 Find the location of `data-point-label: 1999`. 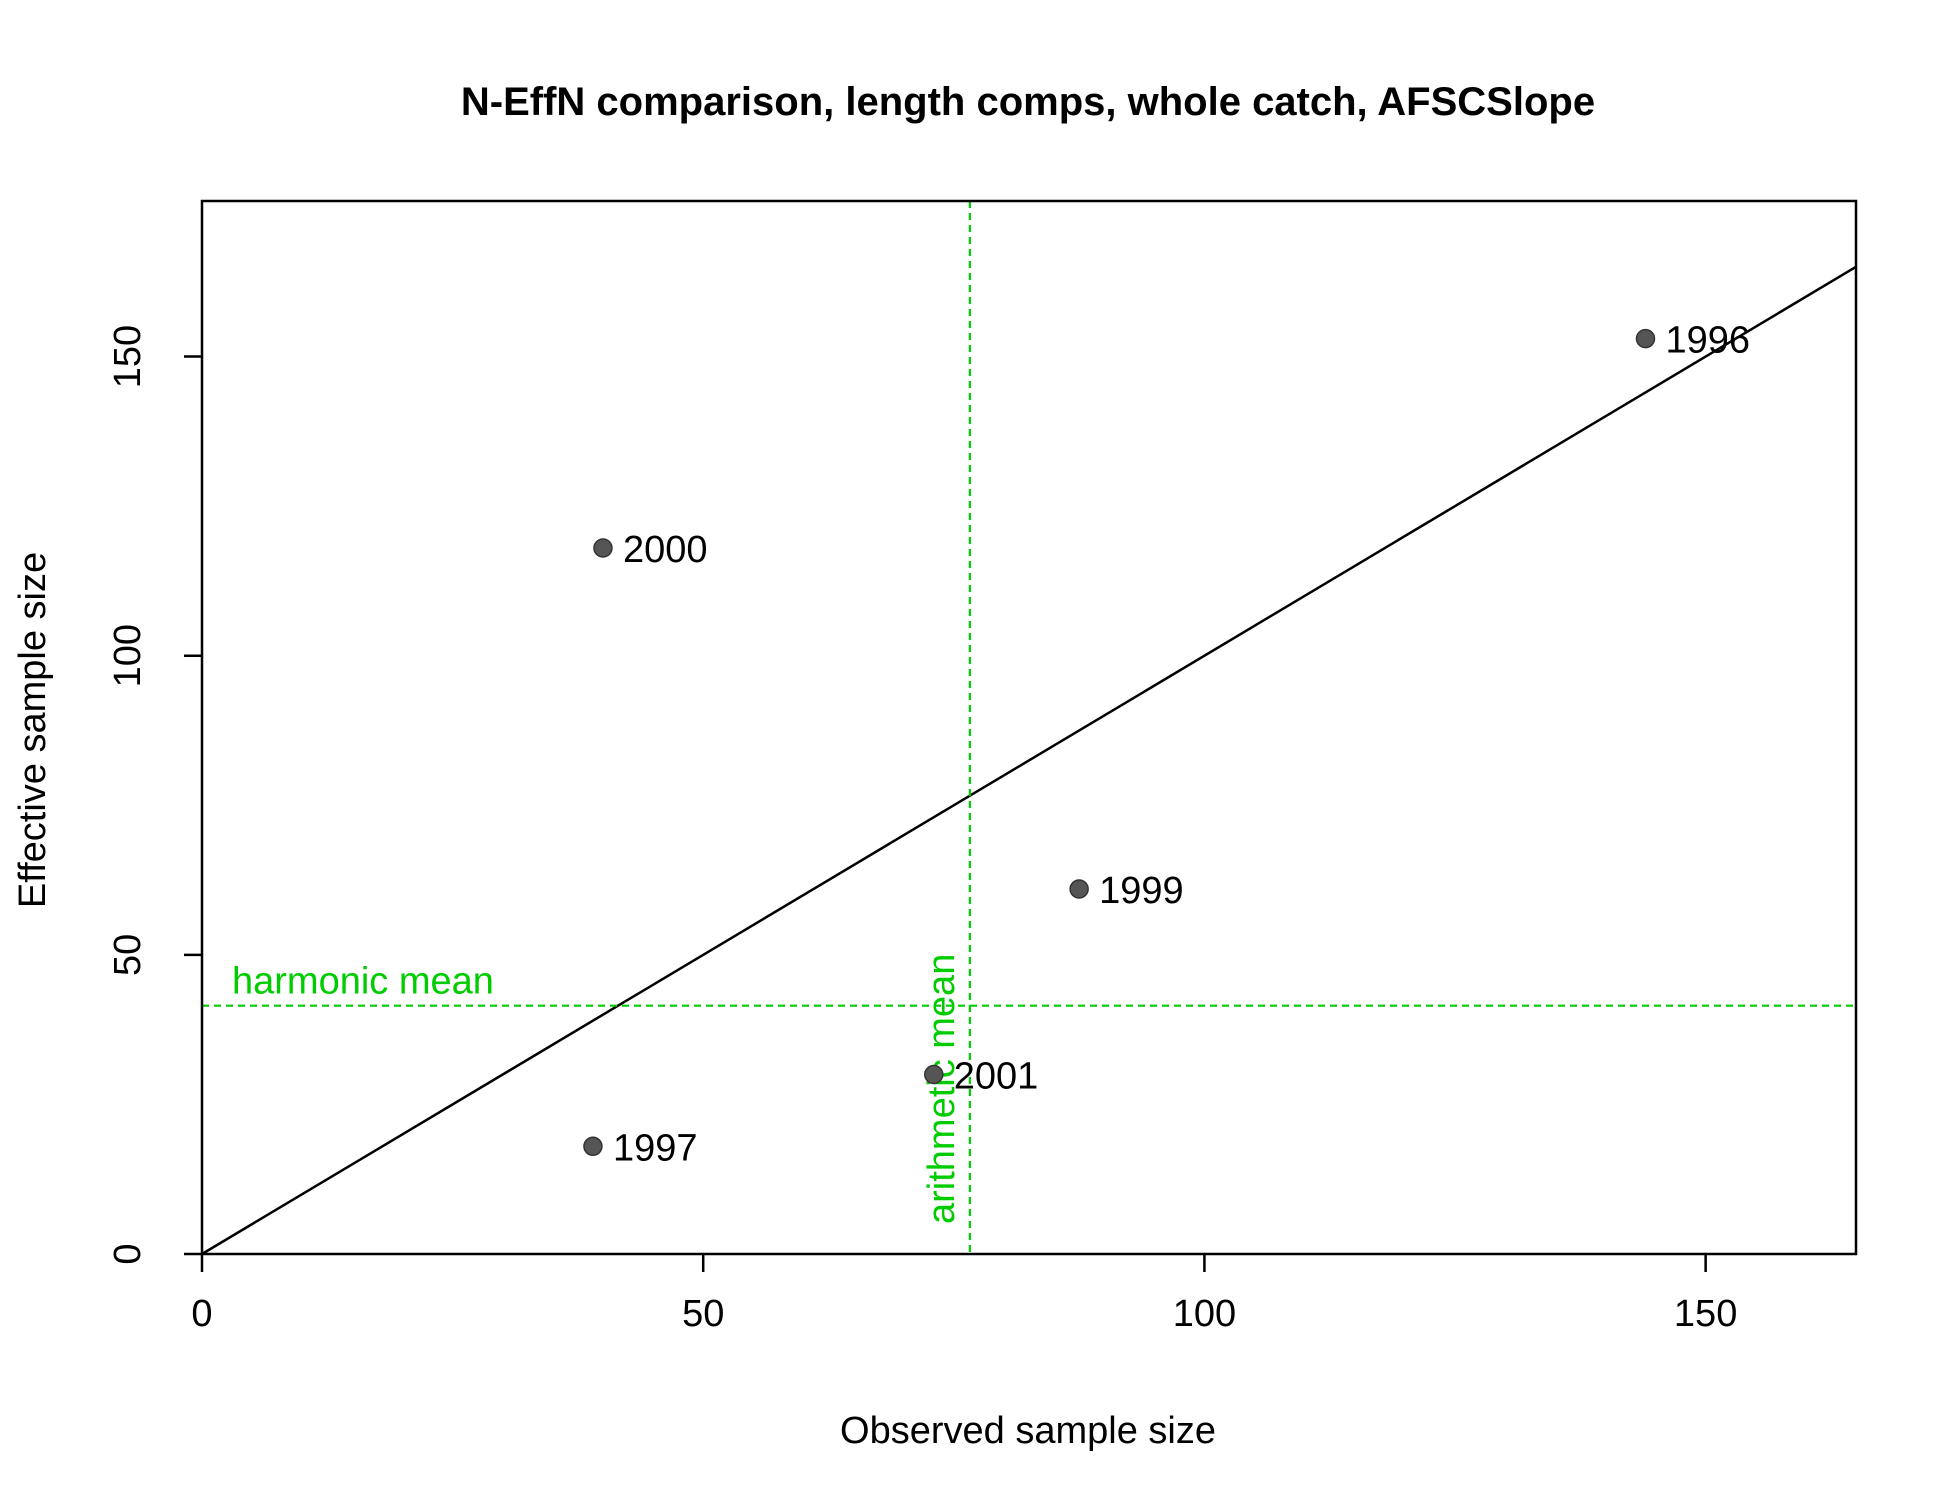

data-point-label: 1999 is located at coordinates (1141, 891).